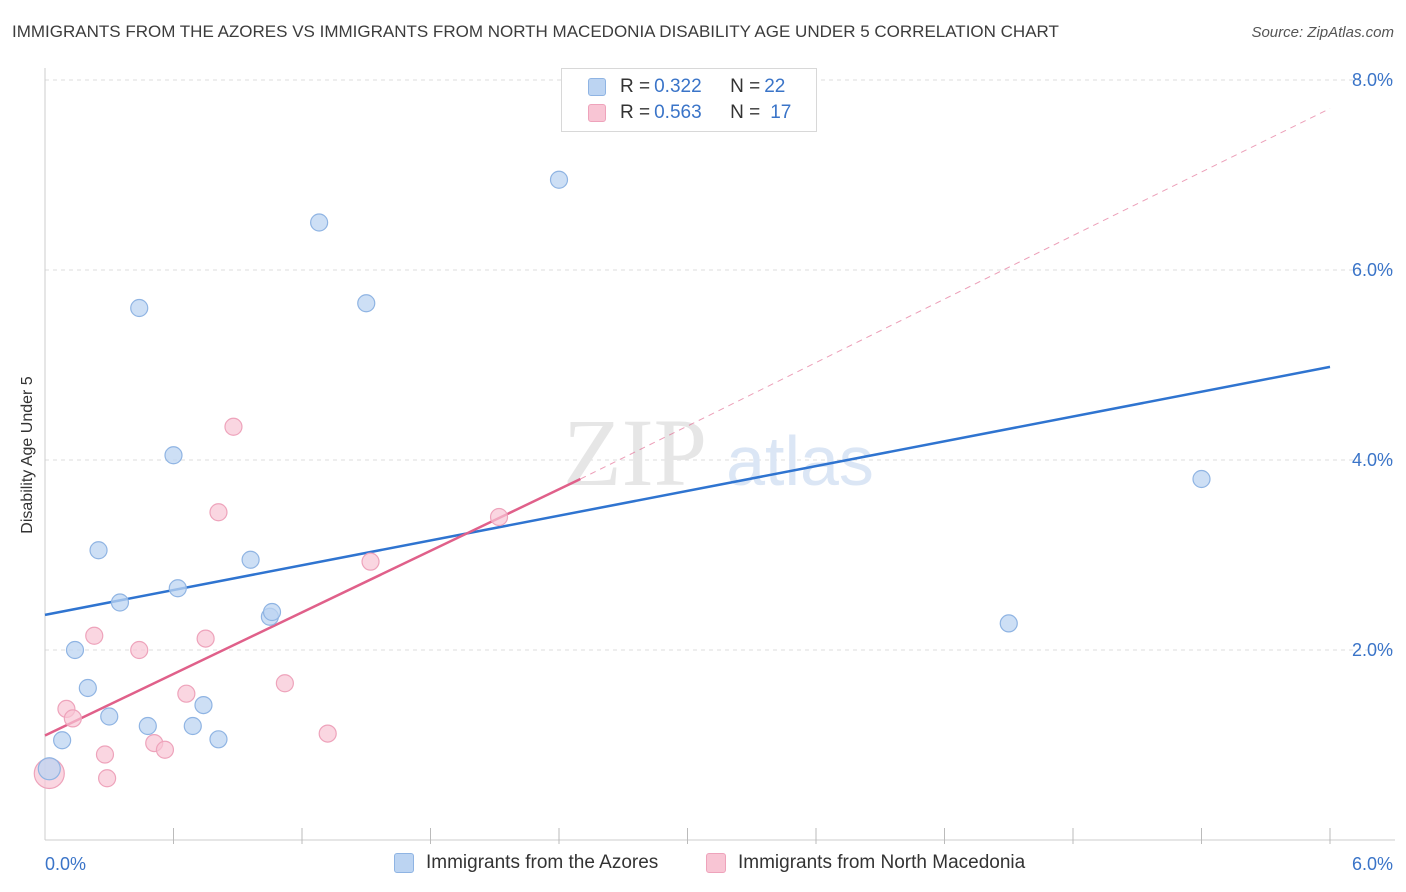  What do you see at coordinates (800, 461) in the screenshot?
I see `watermark-atlas: atlas` at bounding box center [800, 461].